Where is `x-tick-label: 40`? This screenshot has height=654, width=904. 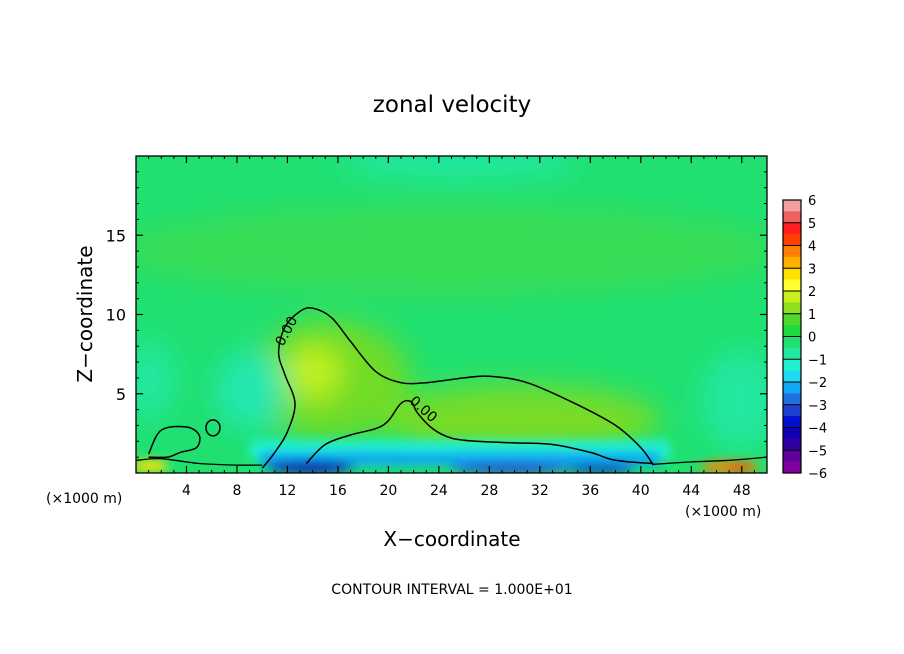 x-tick-label: 40 is located at coordinates (641, 491).